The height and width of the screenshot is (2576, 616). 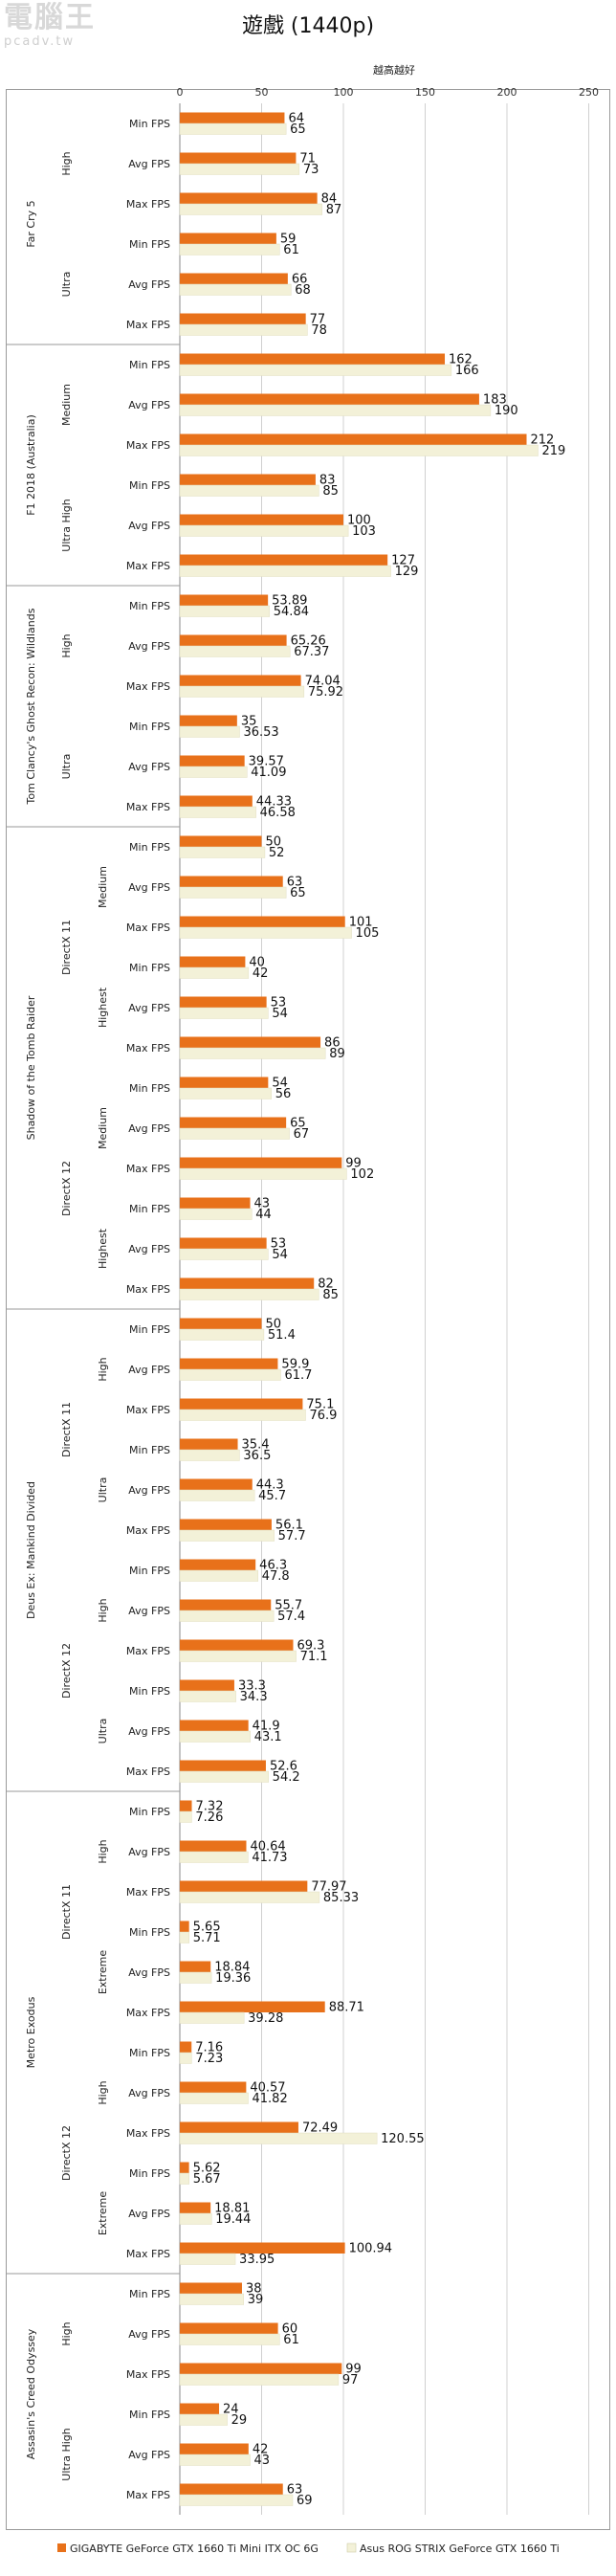 What do you see at coordinates (254, 1697) in the screenshot?
I see `data-label: 34.3` at bounding box center [254, 1697].